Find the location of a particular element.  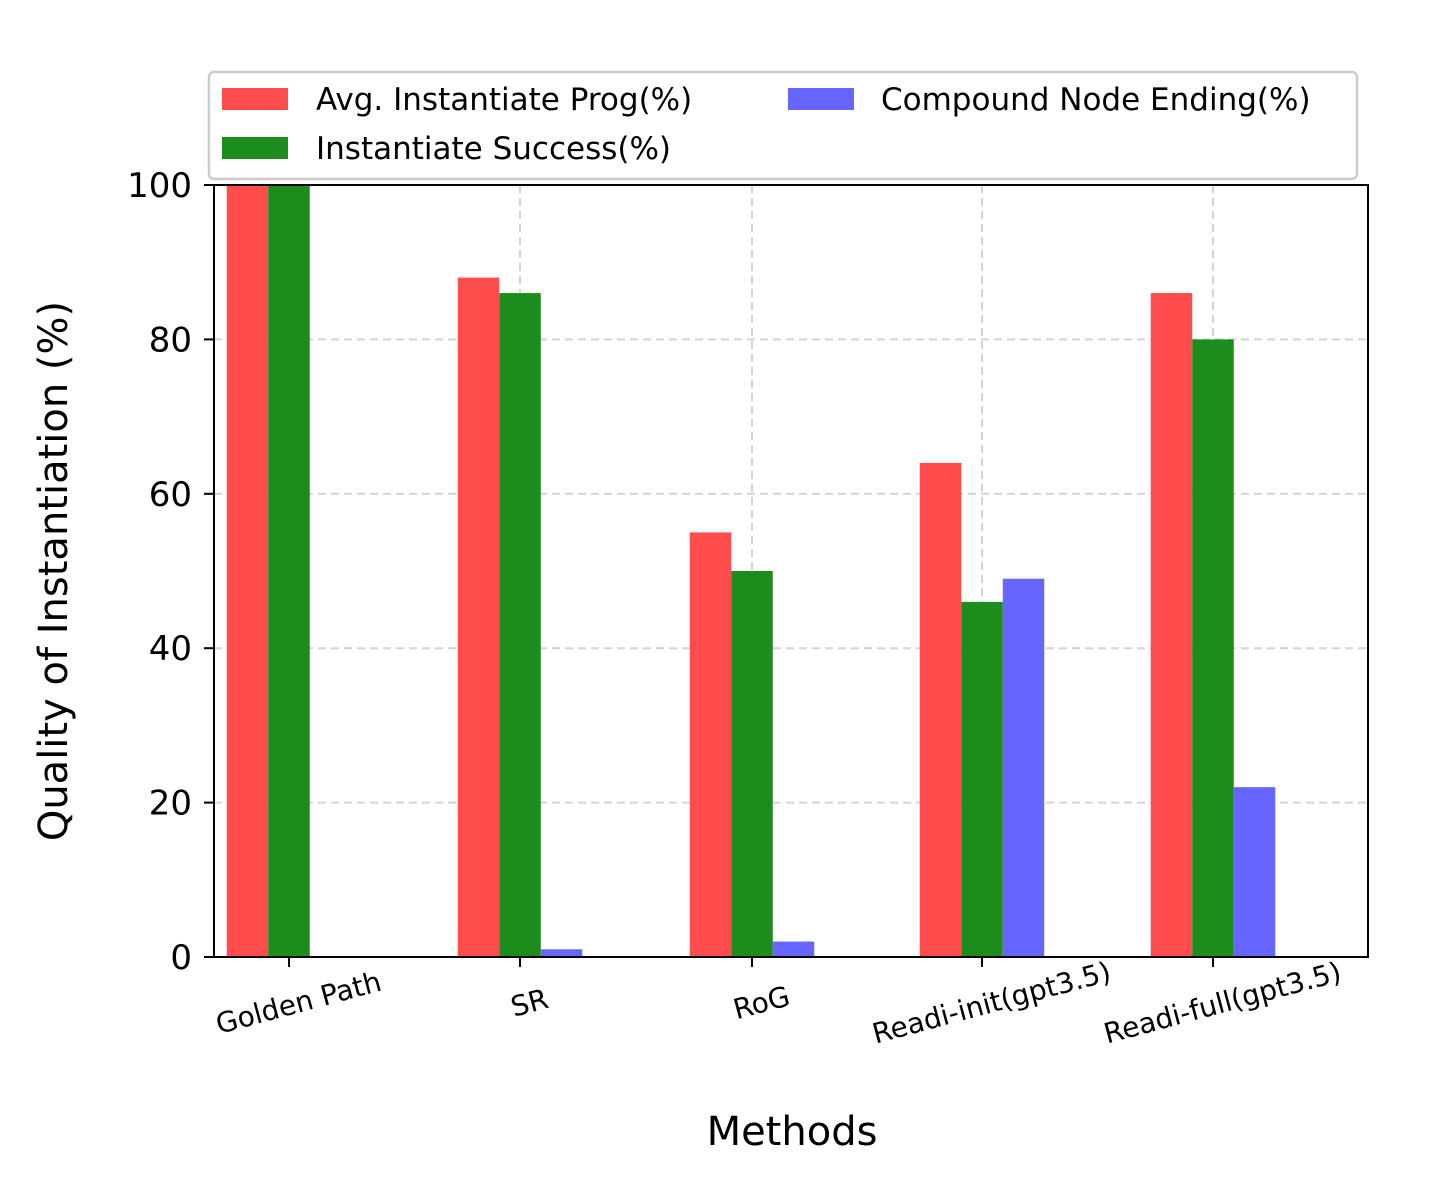

legend-label-instantiate-success: Instantiate Success(%) is located at coordinates (493, 149).